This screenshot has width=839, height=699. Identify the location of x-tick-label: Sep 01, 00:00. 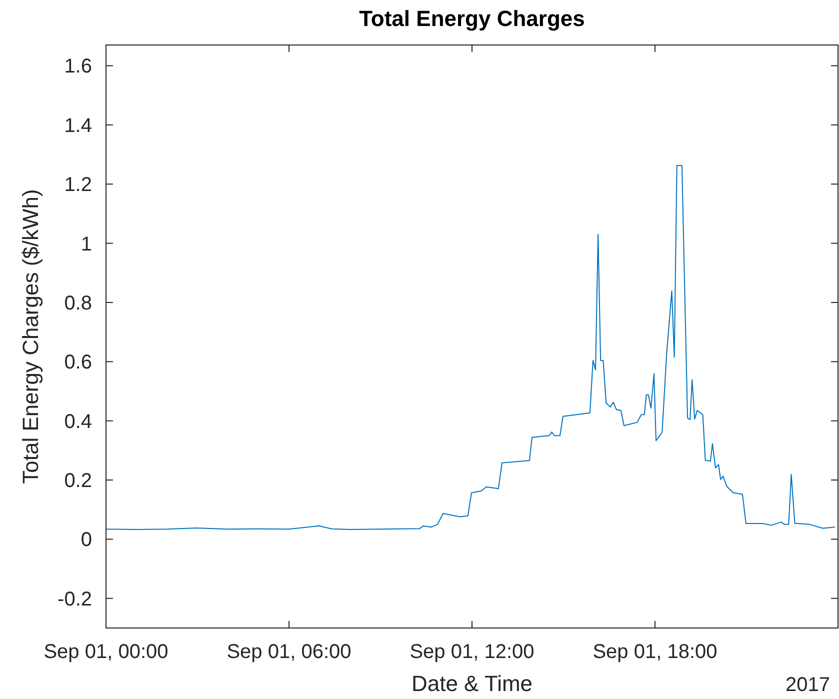
(106, 652).